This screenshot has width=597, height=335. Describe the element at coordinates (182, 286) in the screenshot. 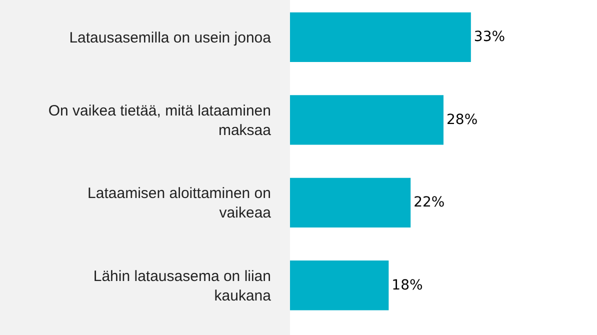

I see `y-tick-label: Lähin latausasema on liian kaukana` at that location.